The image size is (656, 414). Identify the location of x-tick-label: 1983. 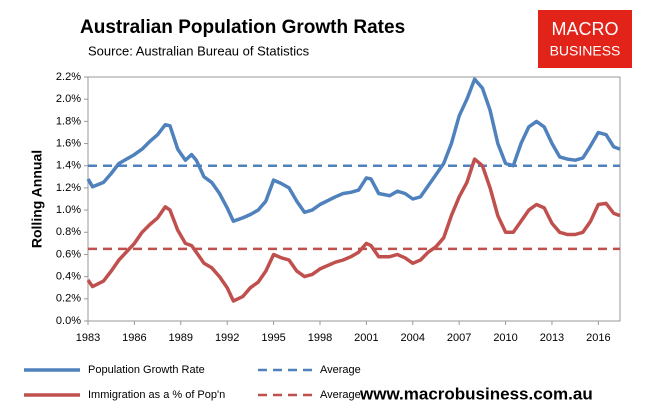
(88, 338).